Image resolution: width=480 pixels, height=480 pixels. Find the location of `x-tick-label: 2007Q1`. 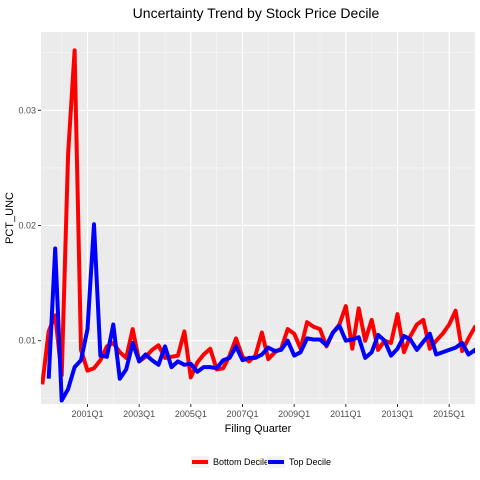

x-tick-label: 2007Q1 is located at coordinates (242, 414).